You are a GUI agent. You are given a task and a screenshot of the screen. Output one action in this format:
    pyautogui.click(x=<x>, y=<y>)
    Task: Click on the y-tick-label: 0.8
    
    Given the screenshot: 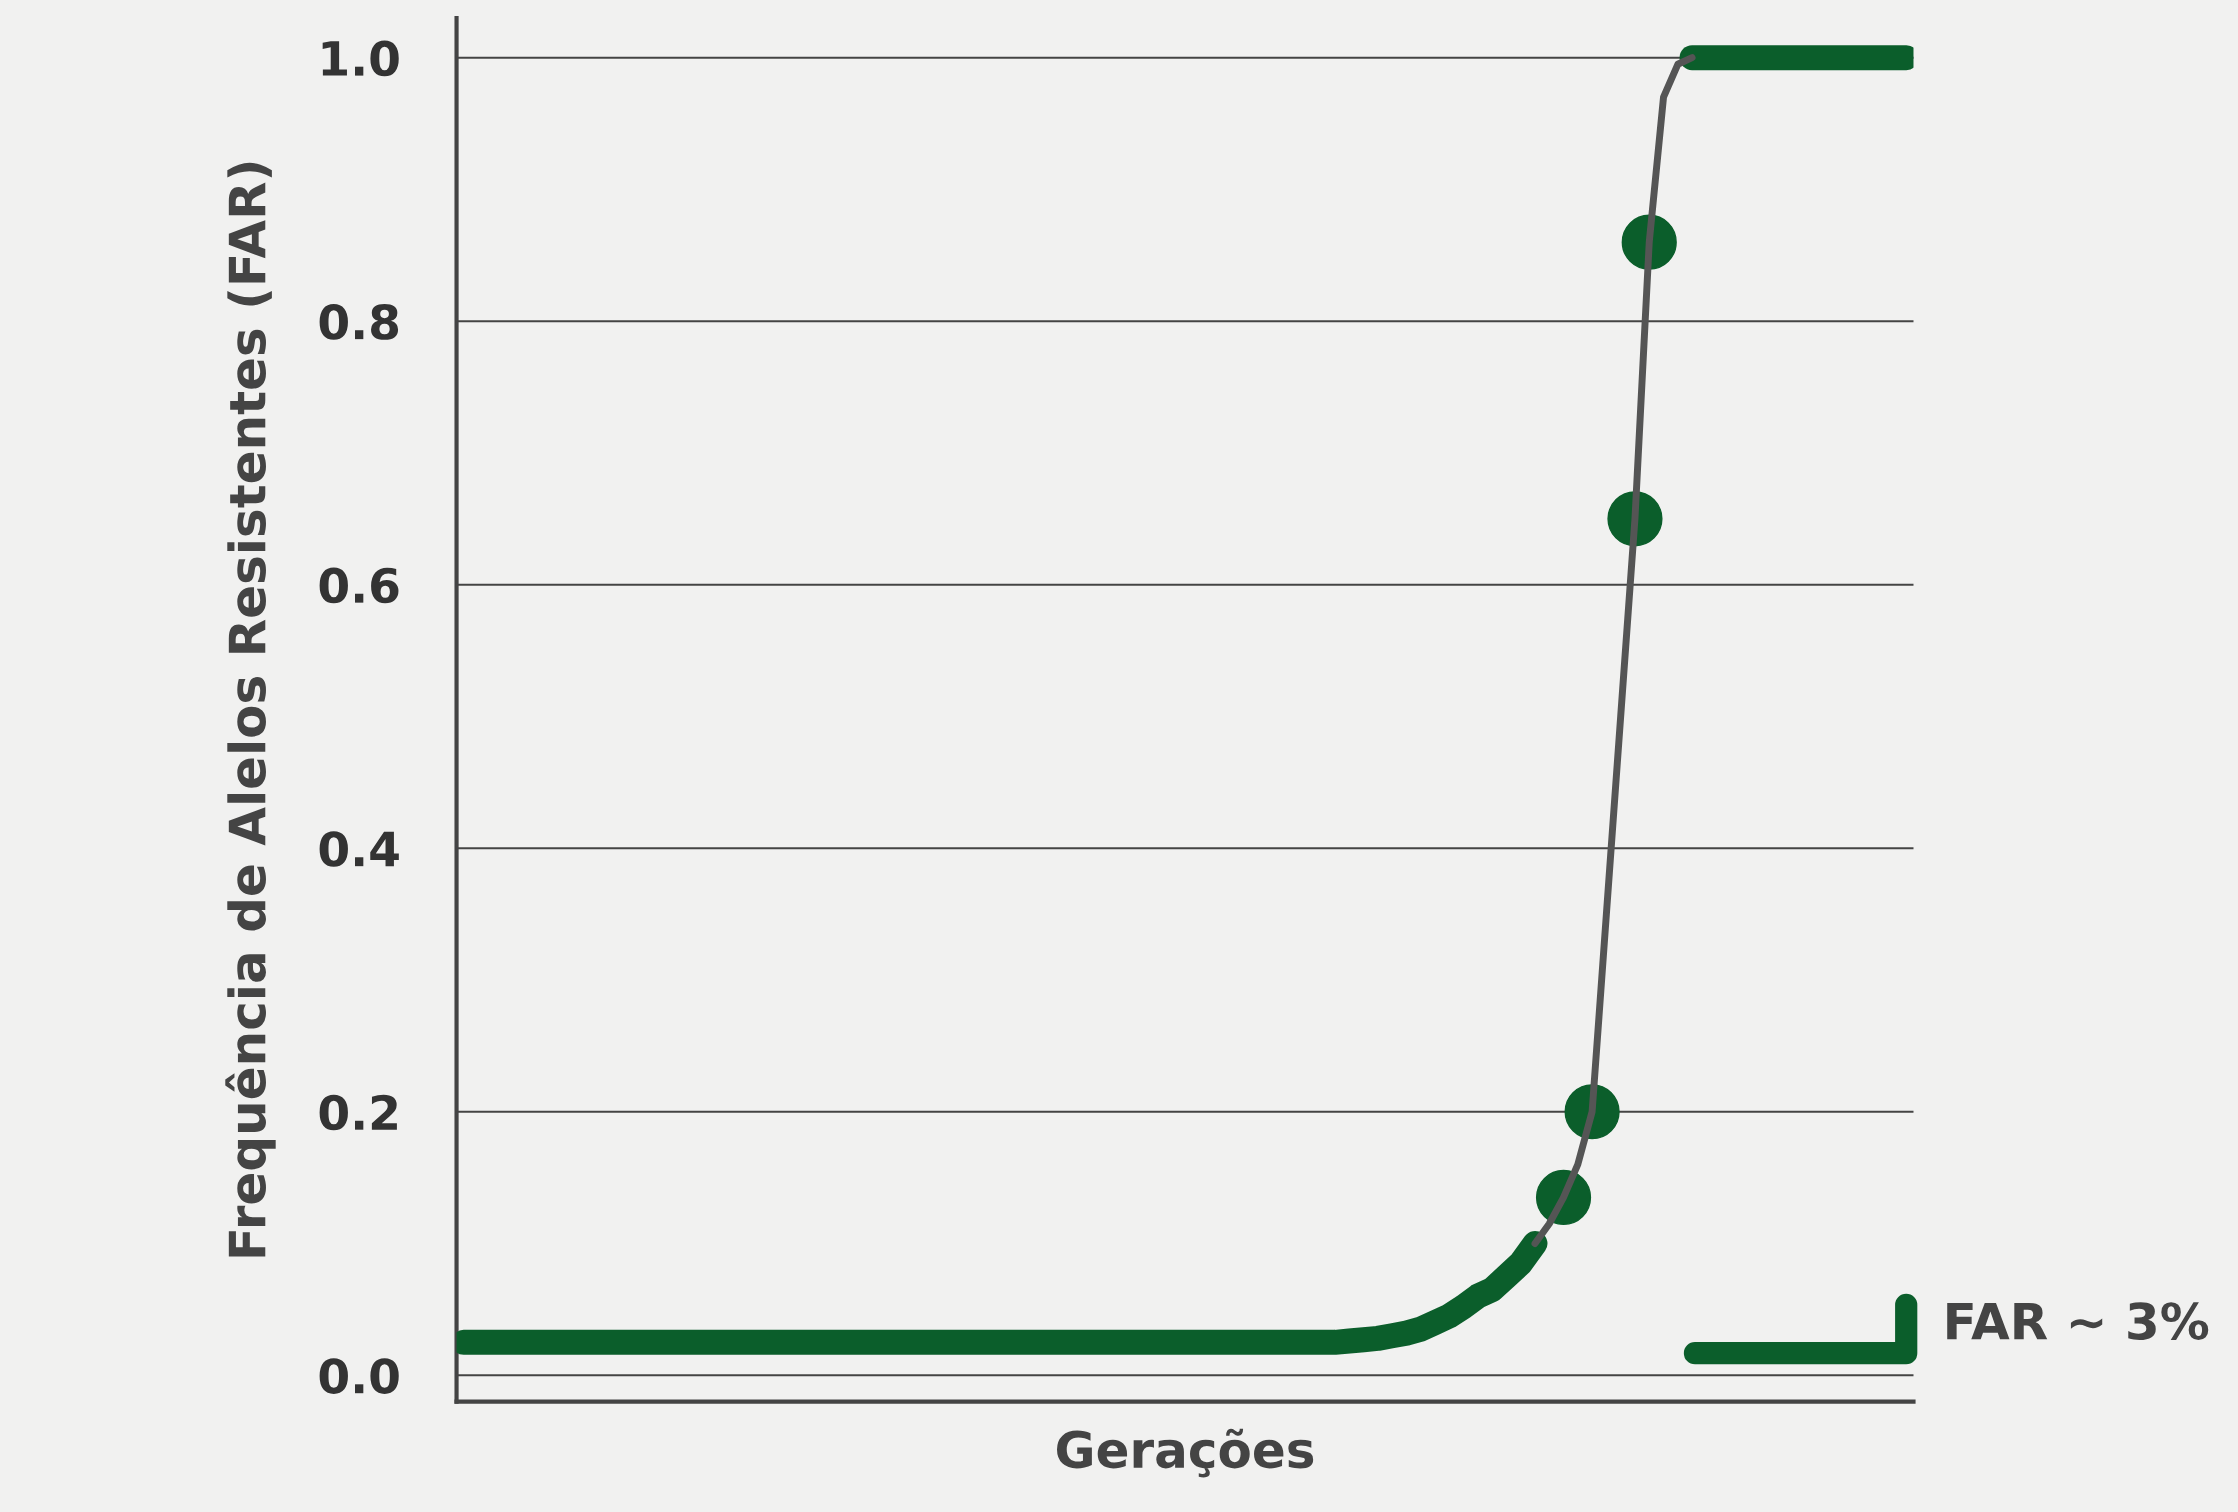 What is the action you would take?
    pyautogui.click(x=359, y=322)
    